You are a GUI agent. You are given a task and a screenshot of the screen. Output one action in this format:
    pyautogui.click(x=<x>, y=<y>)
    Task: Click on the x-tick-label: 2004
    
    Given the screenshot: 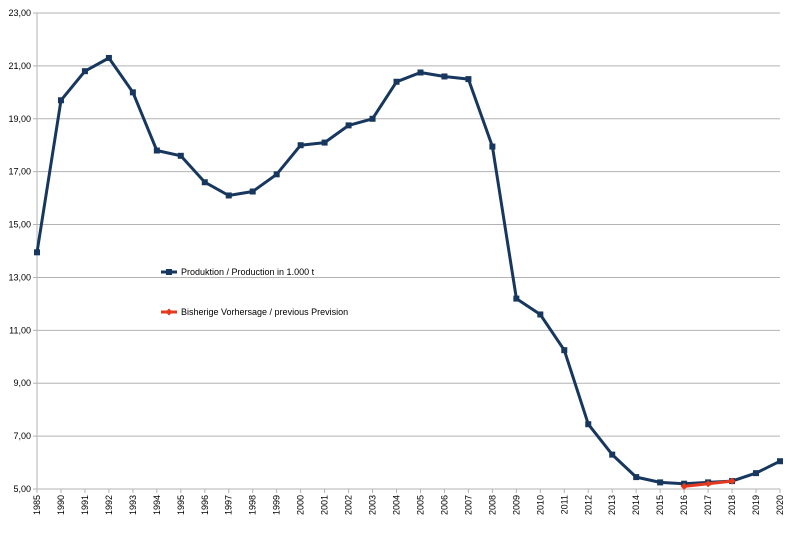 What is the action you would take?
    pyautogui.click(x=397, y=505)
    